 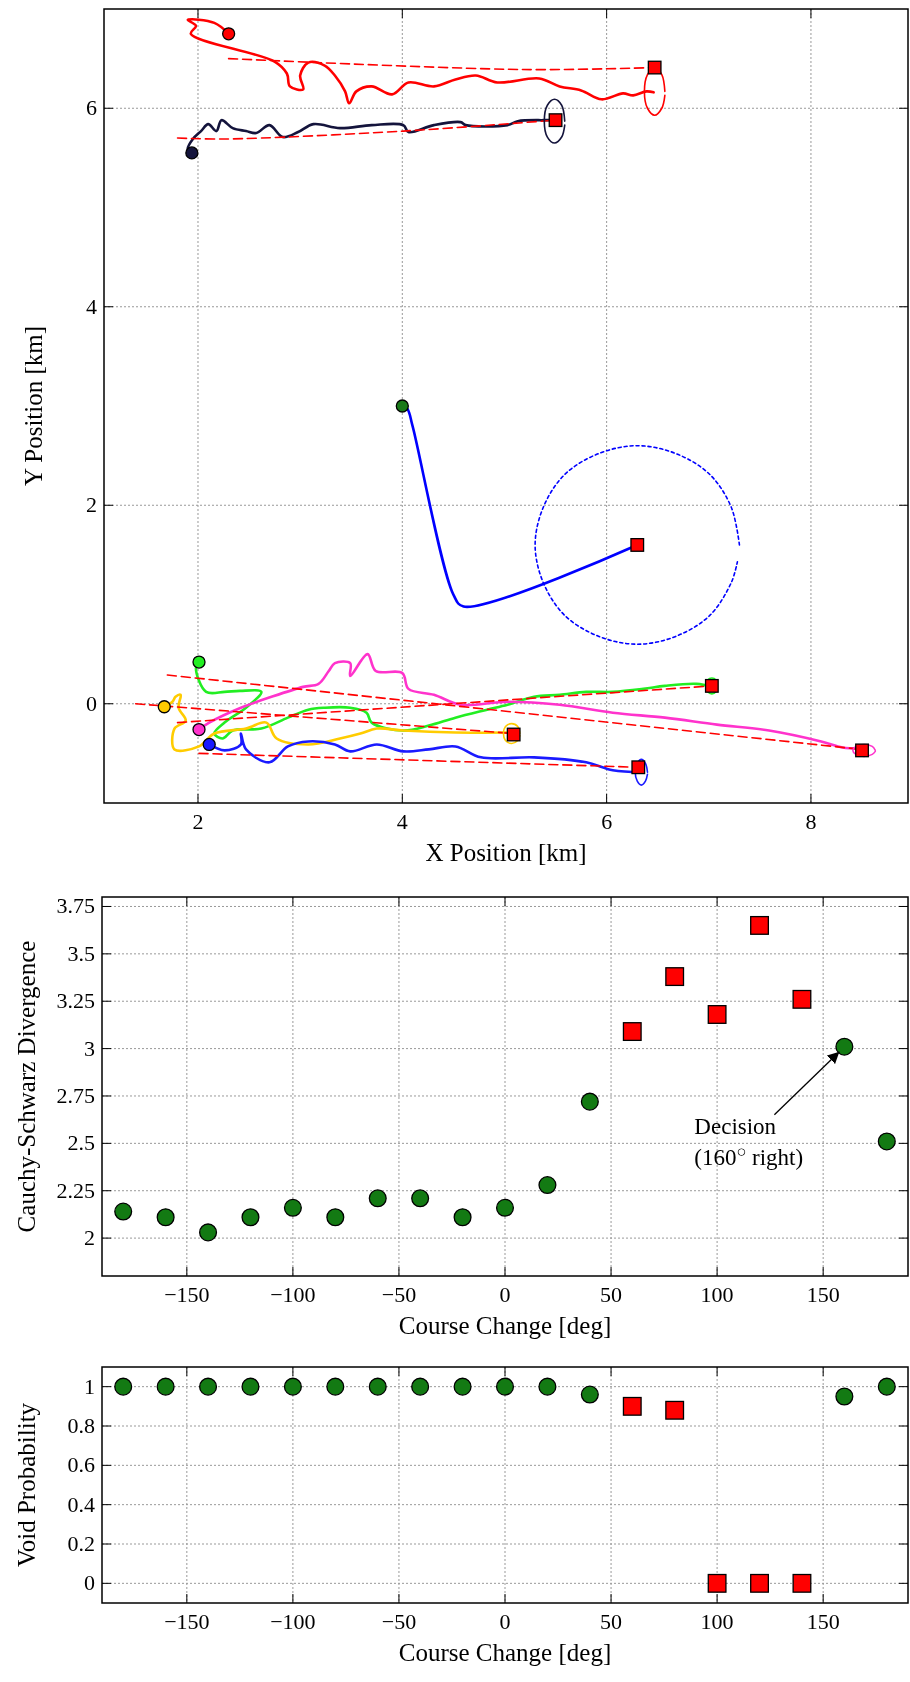 What do you see at coordinates (89, 1048) in the screenshot?
I see `y-tick-label: 3` at bounding box center [89, 1048].